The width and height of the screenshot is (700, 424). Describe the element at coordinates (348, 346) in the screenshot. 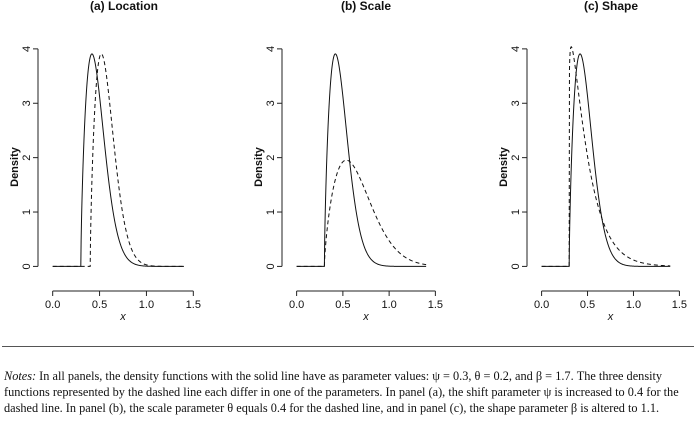

I see `notes-divider` at that location.